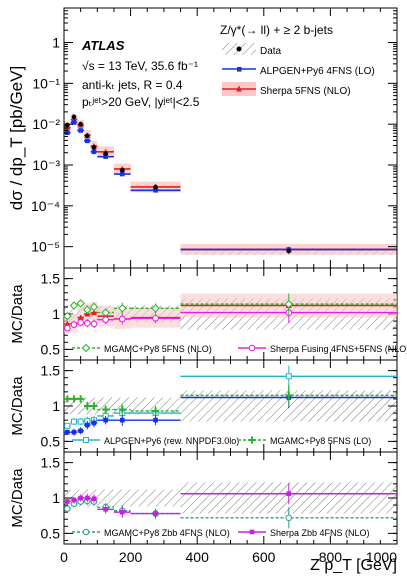 This screenshot has height=583, width=407. What do you see at coordinates (64, 557) in the screenshot?
I see `x-tick-label: 0` at bounding box center [64, 557].